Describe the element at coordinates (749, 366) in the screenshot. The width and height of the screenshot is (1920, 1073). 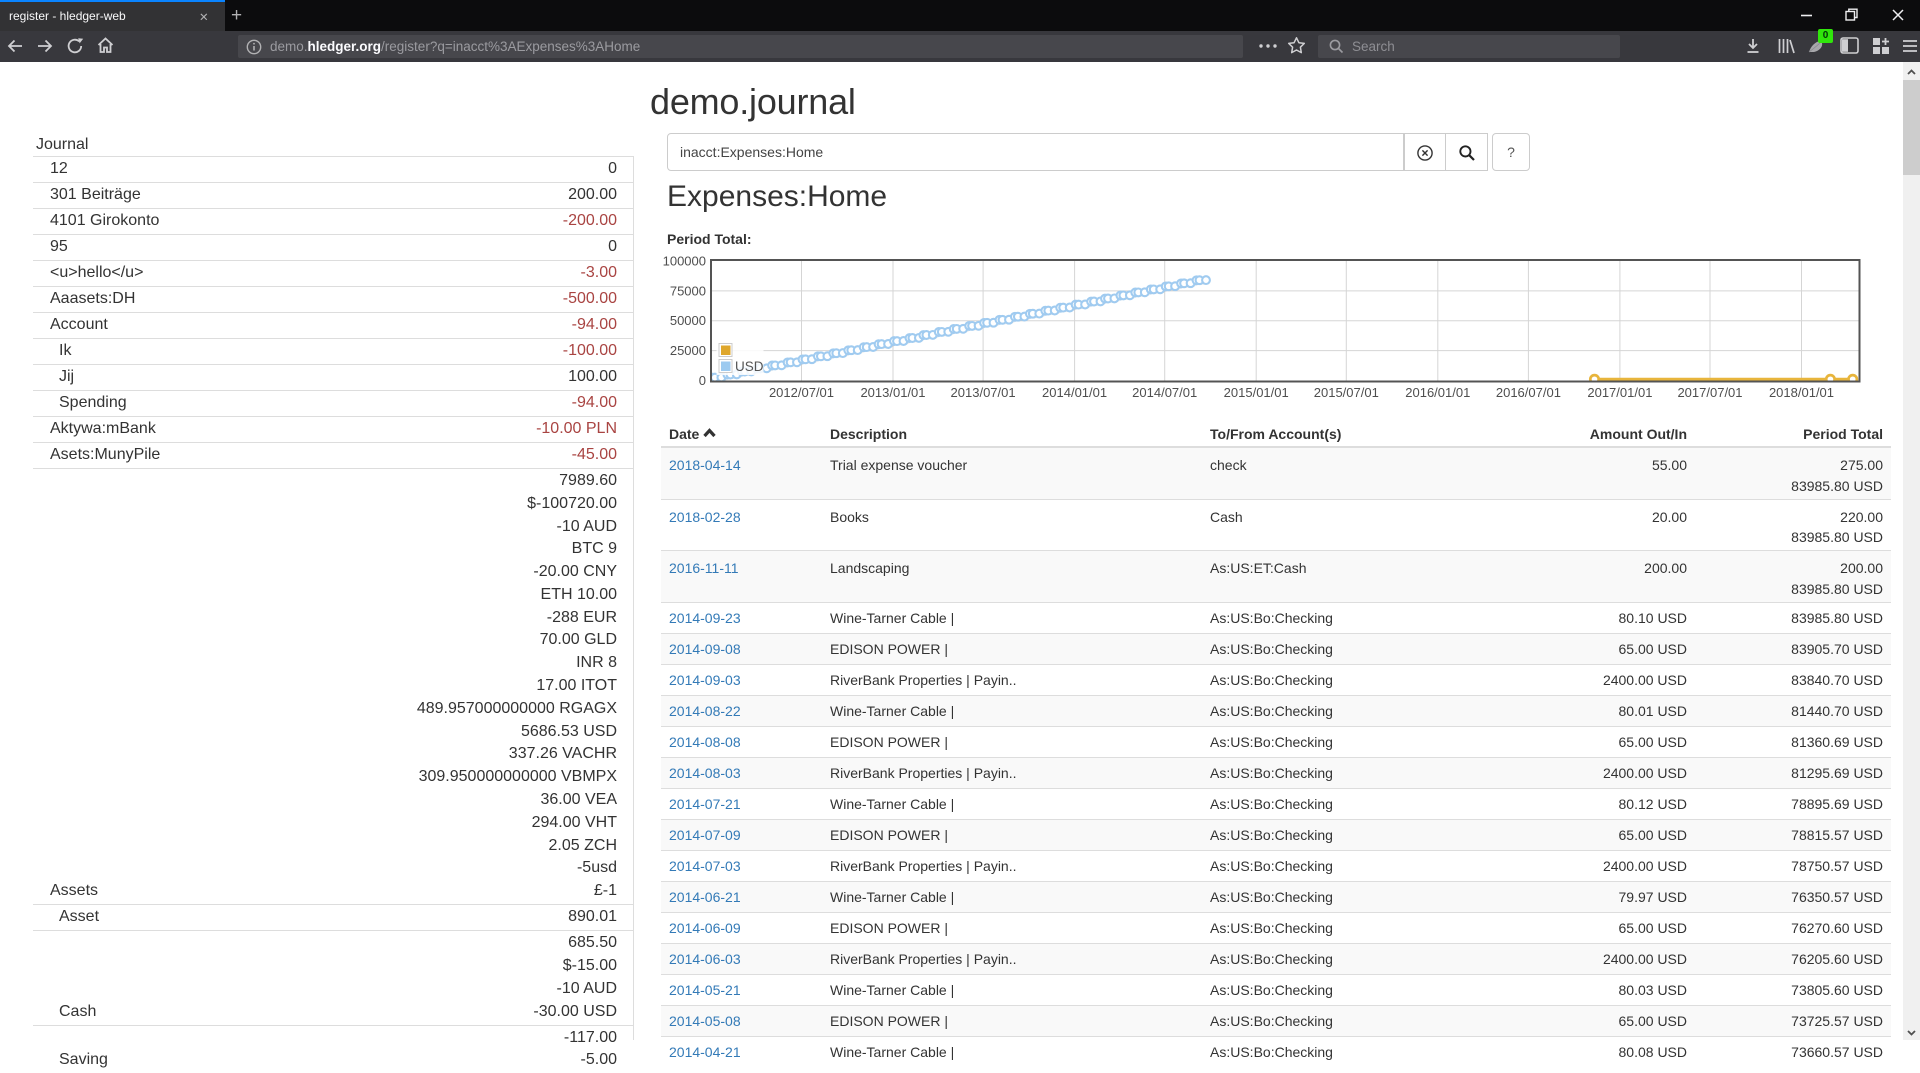
I see `svg-text: USD` at that location.